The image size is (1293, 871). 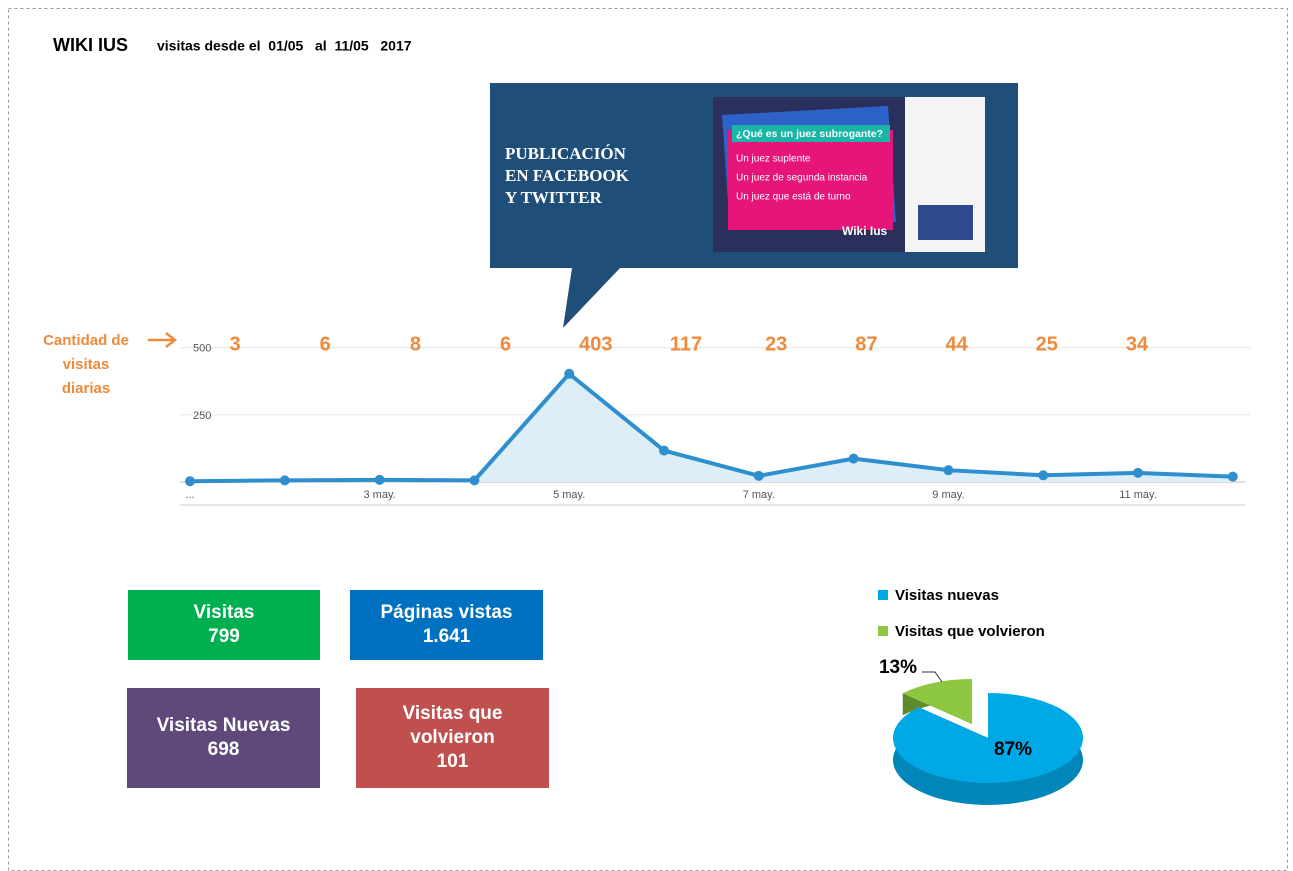 I want to click on stat-value: 698, so click(x=224, y=749).